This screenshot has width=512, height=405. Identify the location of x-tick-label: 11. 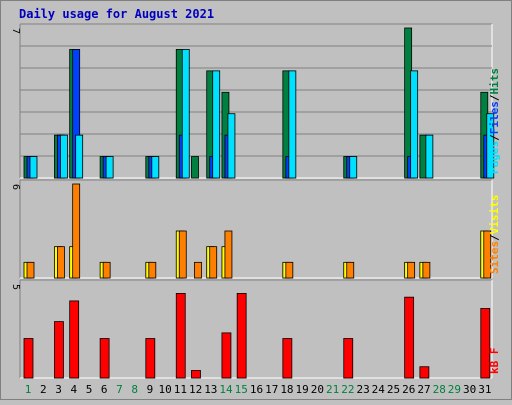
(180, 389).